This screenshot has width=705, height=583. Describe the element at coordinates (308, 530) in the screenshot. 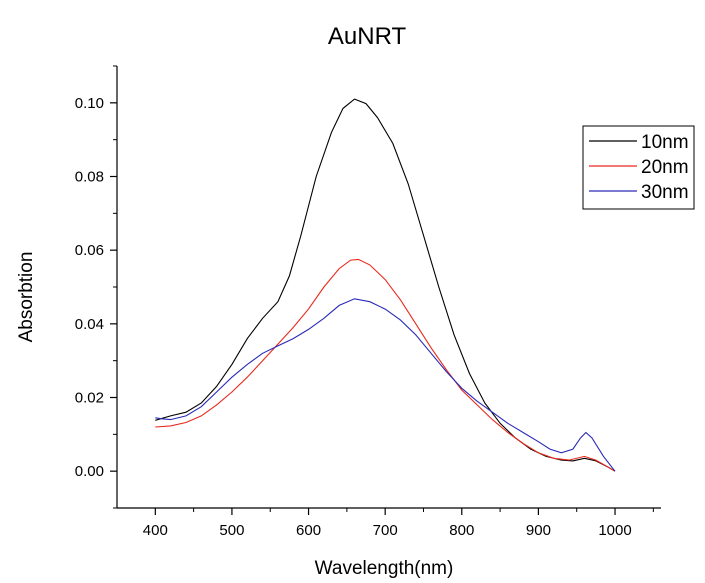

I see `x-tick-label: 600` at that location.